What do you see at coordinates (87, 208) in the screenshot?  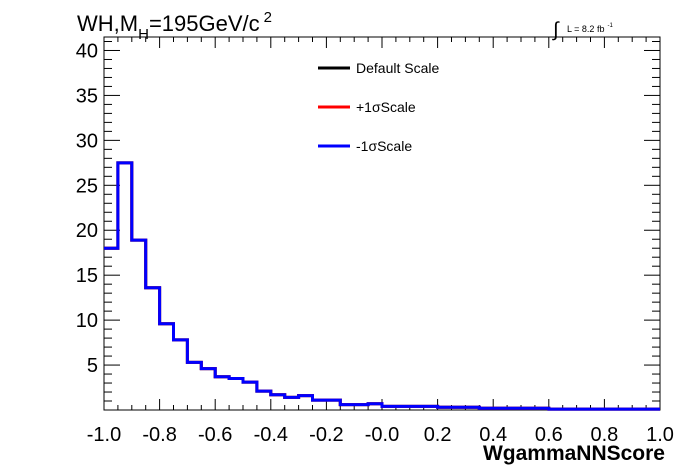 I see `y-axis-tick-labels: 5 10 15 20 25 30 35 40` at bounding box center [87, 208].